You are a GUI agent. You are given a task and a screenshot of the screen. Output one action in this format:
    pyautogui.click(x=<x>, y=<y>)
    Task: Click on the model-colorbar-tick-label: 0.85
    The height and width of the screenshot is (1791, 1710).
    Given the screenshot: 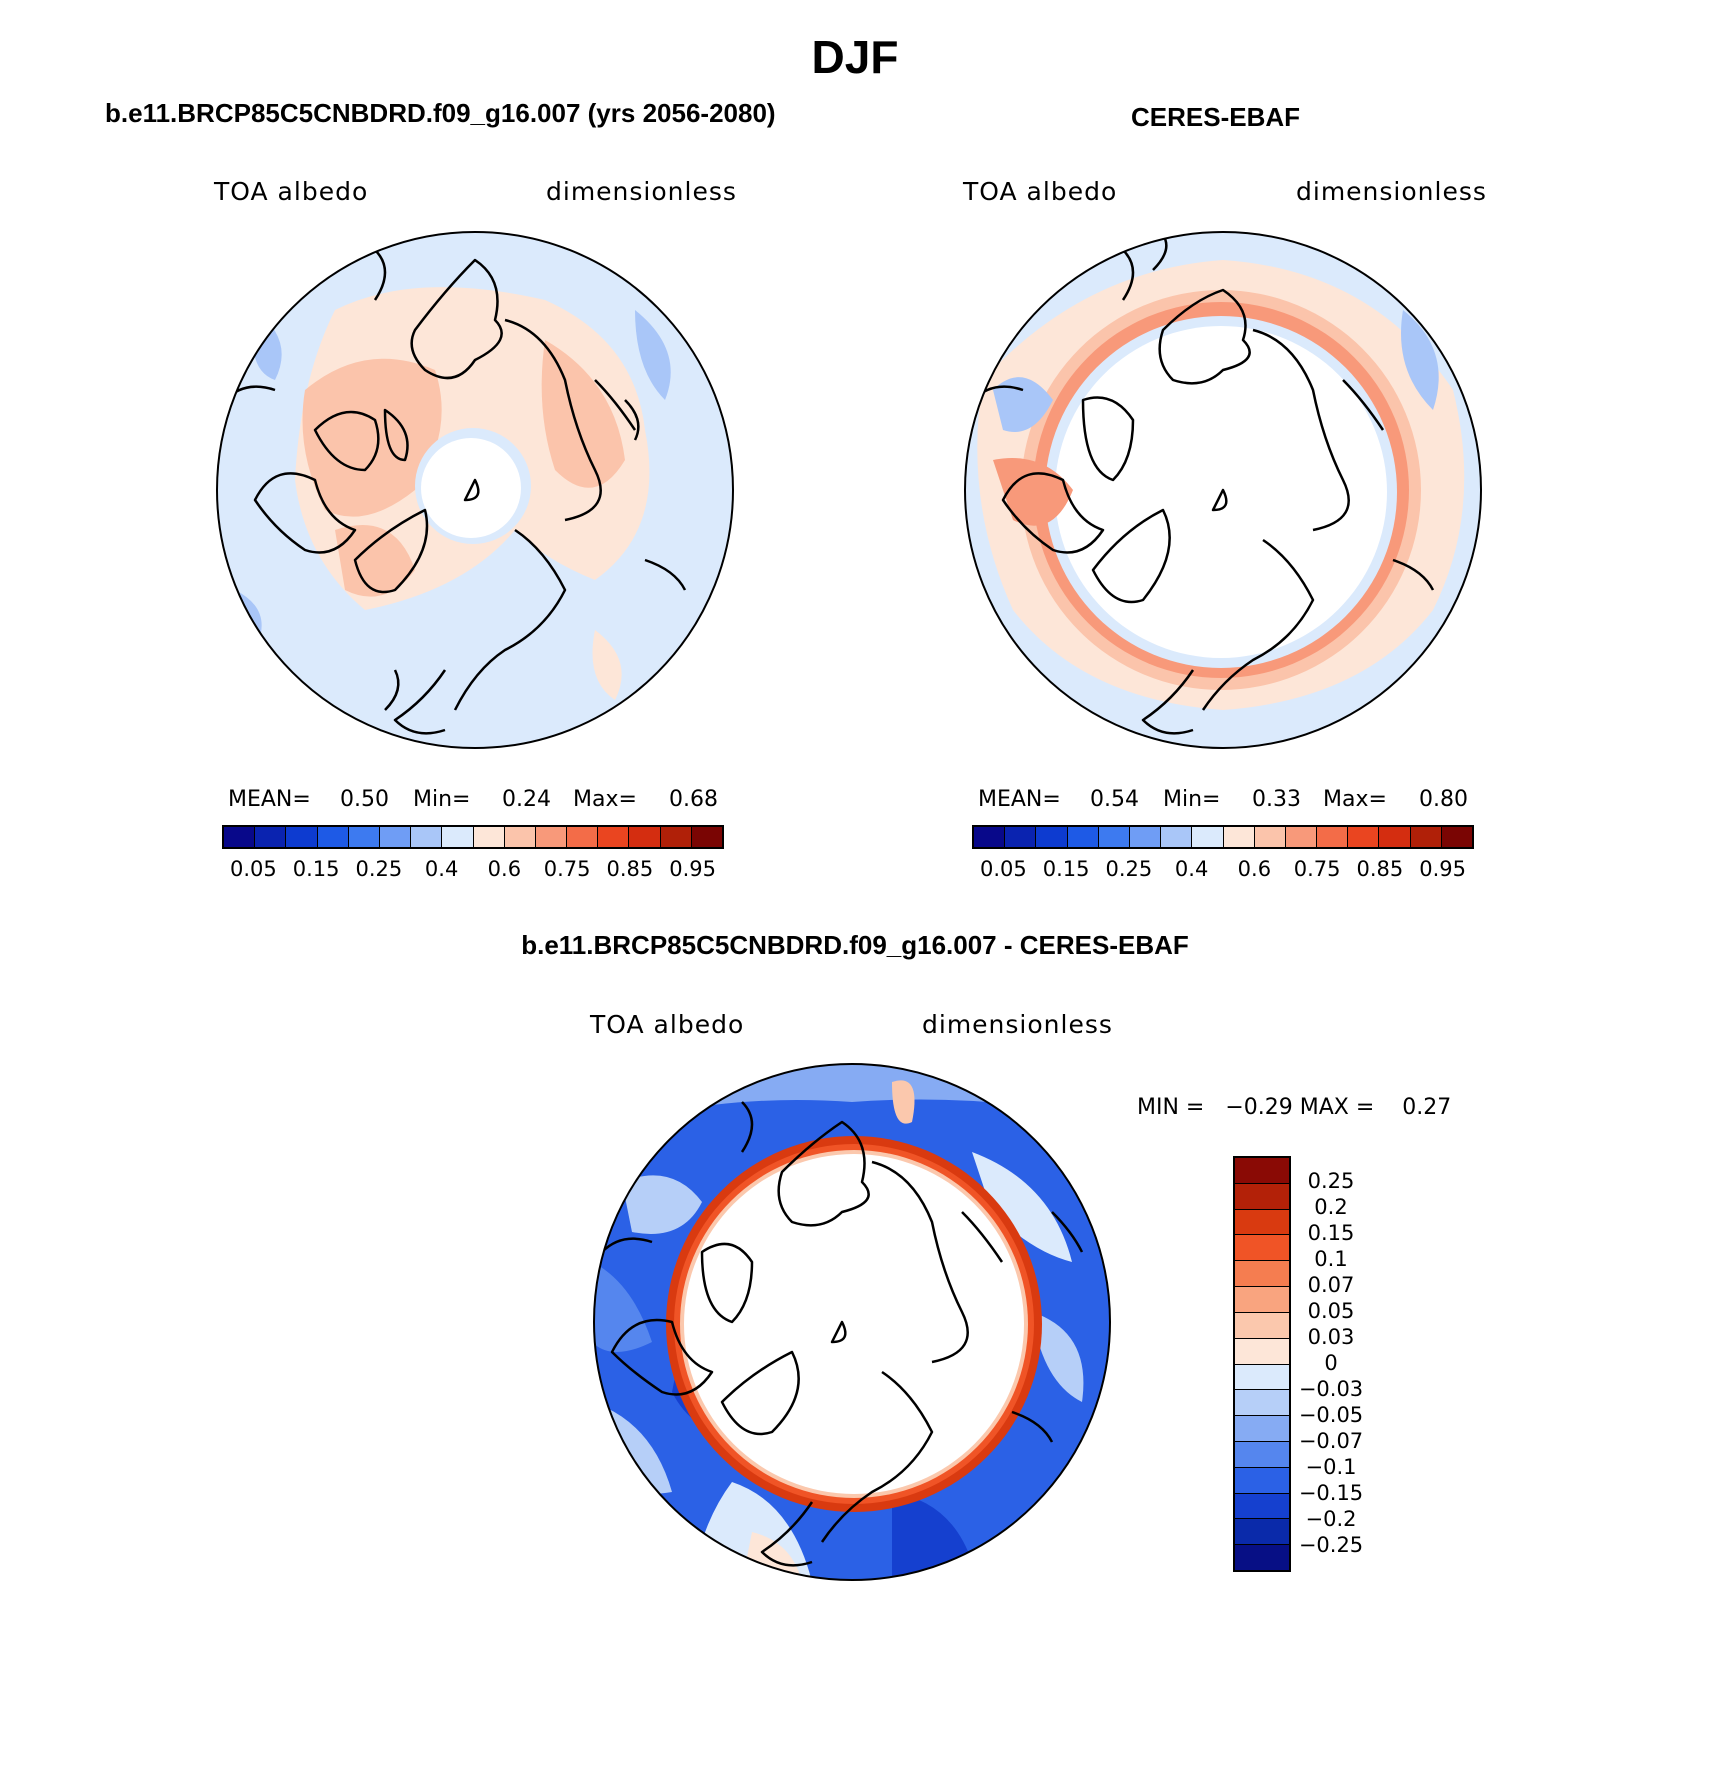 What is the action you would take?
    pyautogui.click(x=630, y=869)
    